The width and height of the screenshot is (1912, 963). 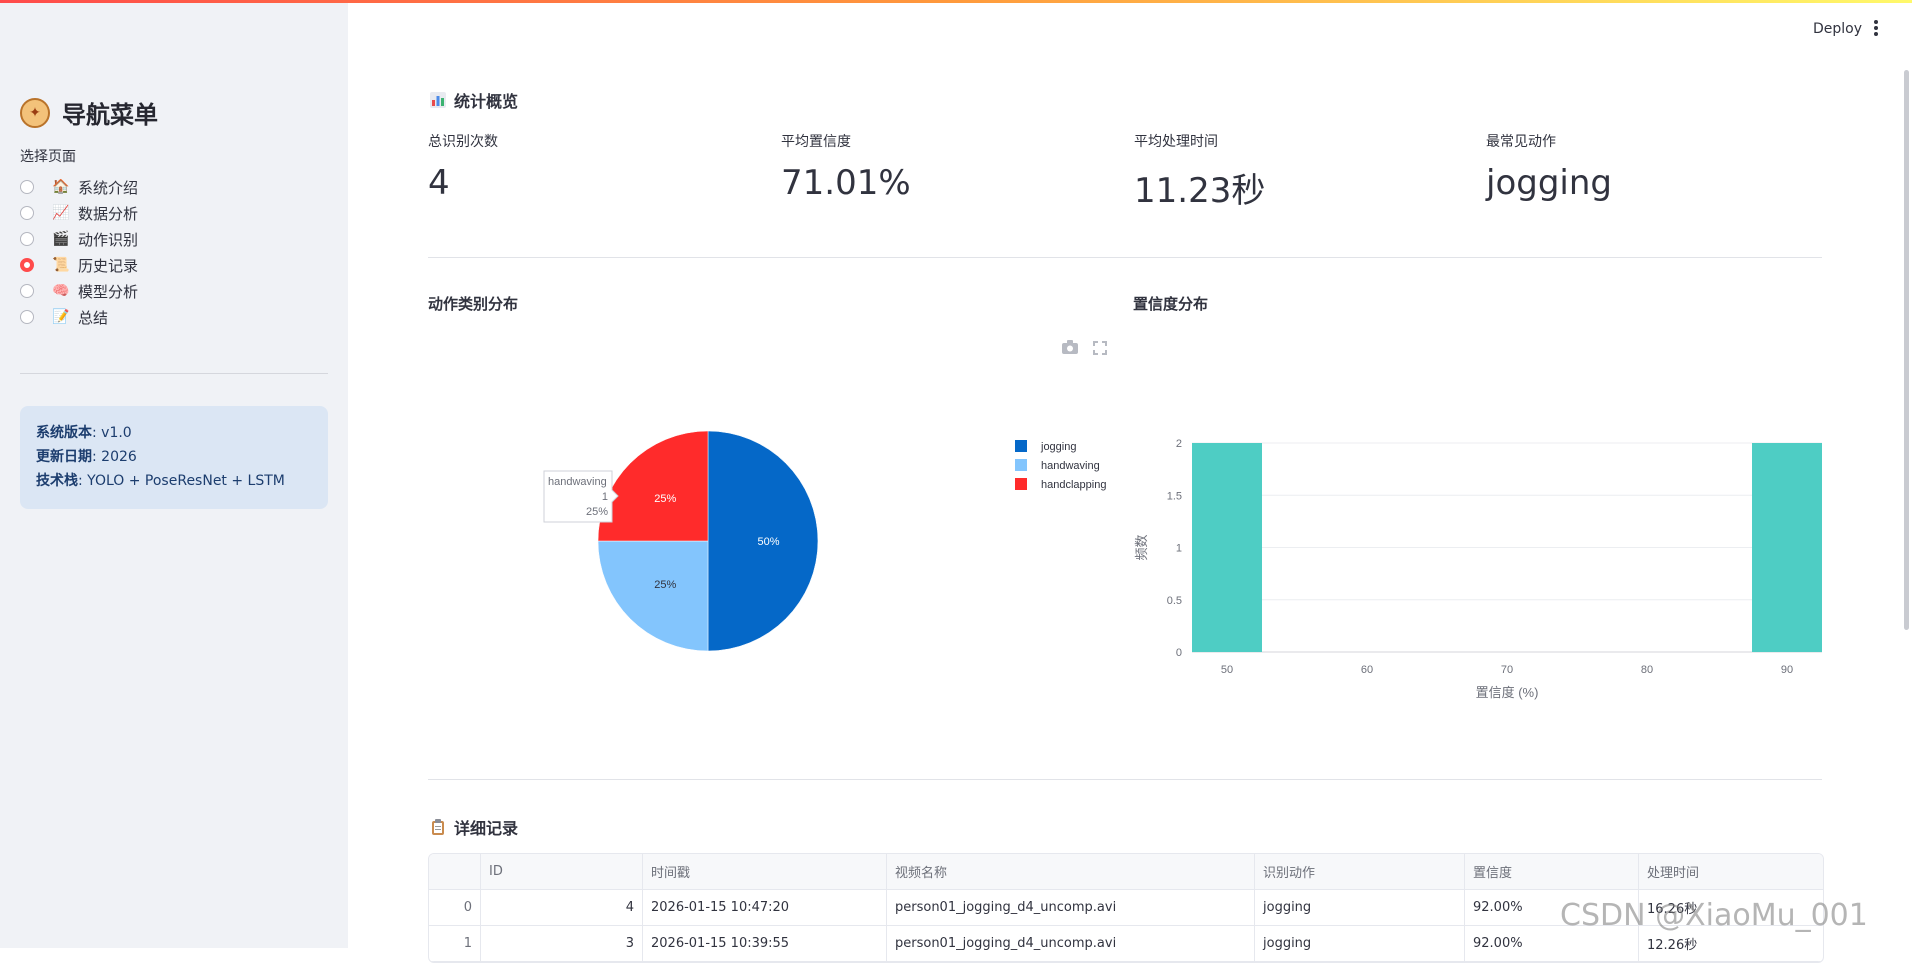 I want to click on x-tick-label: 80, so click(x=1647, y=670).